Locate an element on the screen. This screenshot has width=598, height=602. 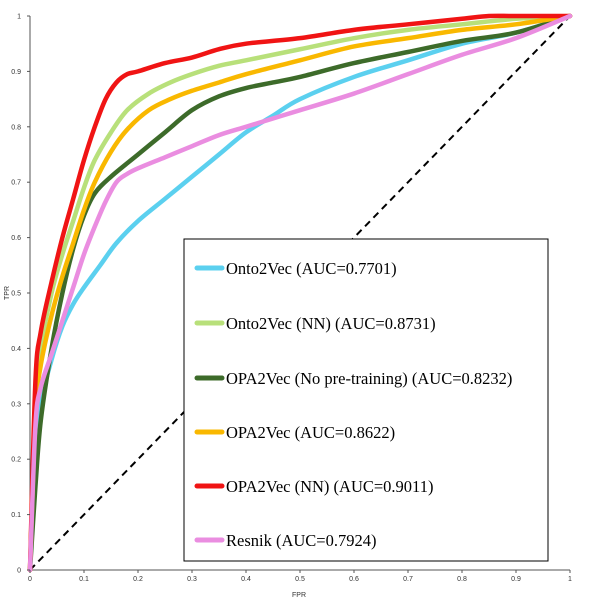
legend-entry-onto2vec-nn: Onto2Vec (NN) (AUC=0.8731) is located at coordinates (331, 323).